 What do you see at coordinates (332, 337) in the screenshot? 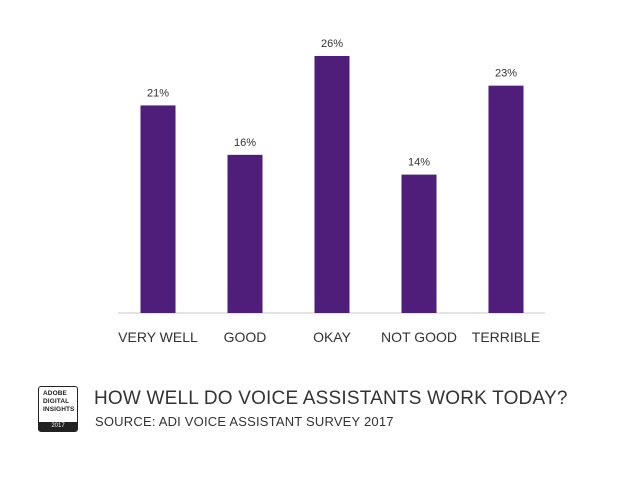
I see `category-label: OKAY` at bounding box center [332, 337].